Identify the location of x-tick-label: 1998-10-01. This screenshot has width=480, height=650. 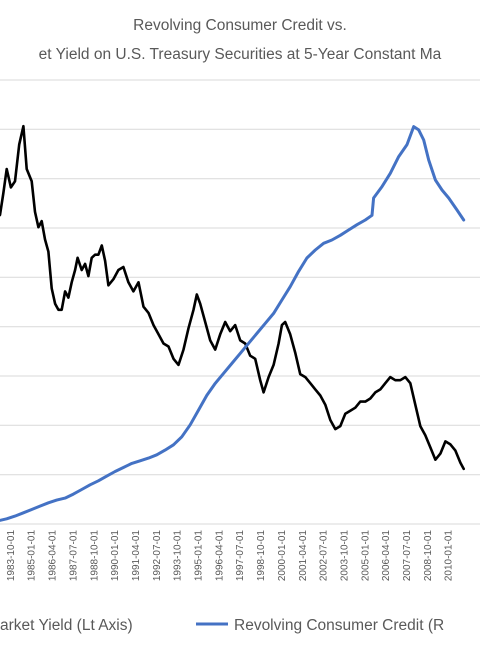
(261, 556).